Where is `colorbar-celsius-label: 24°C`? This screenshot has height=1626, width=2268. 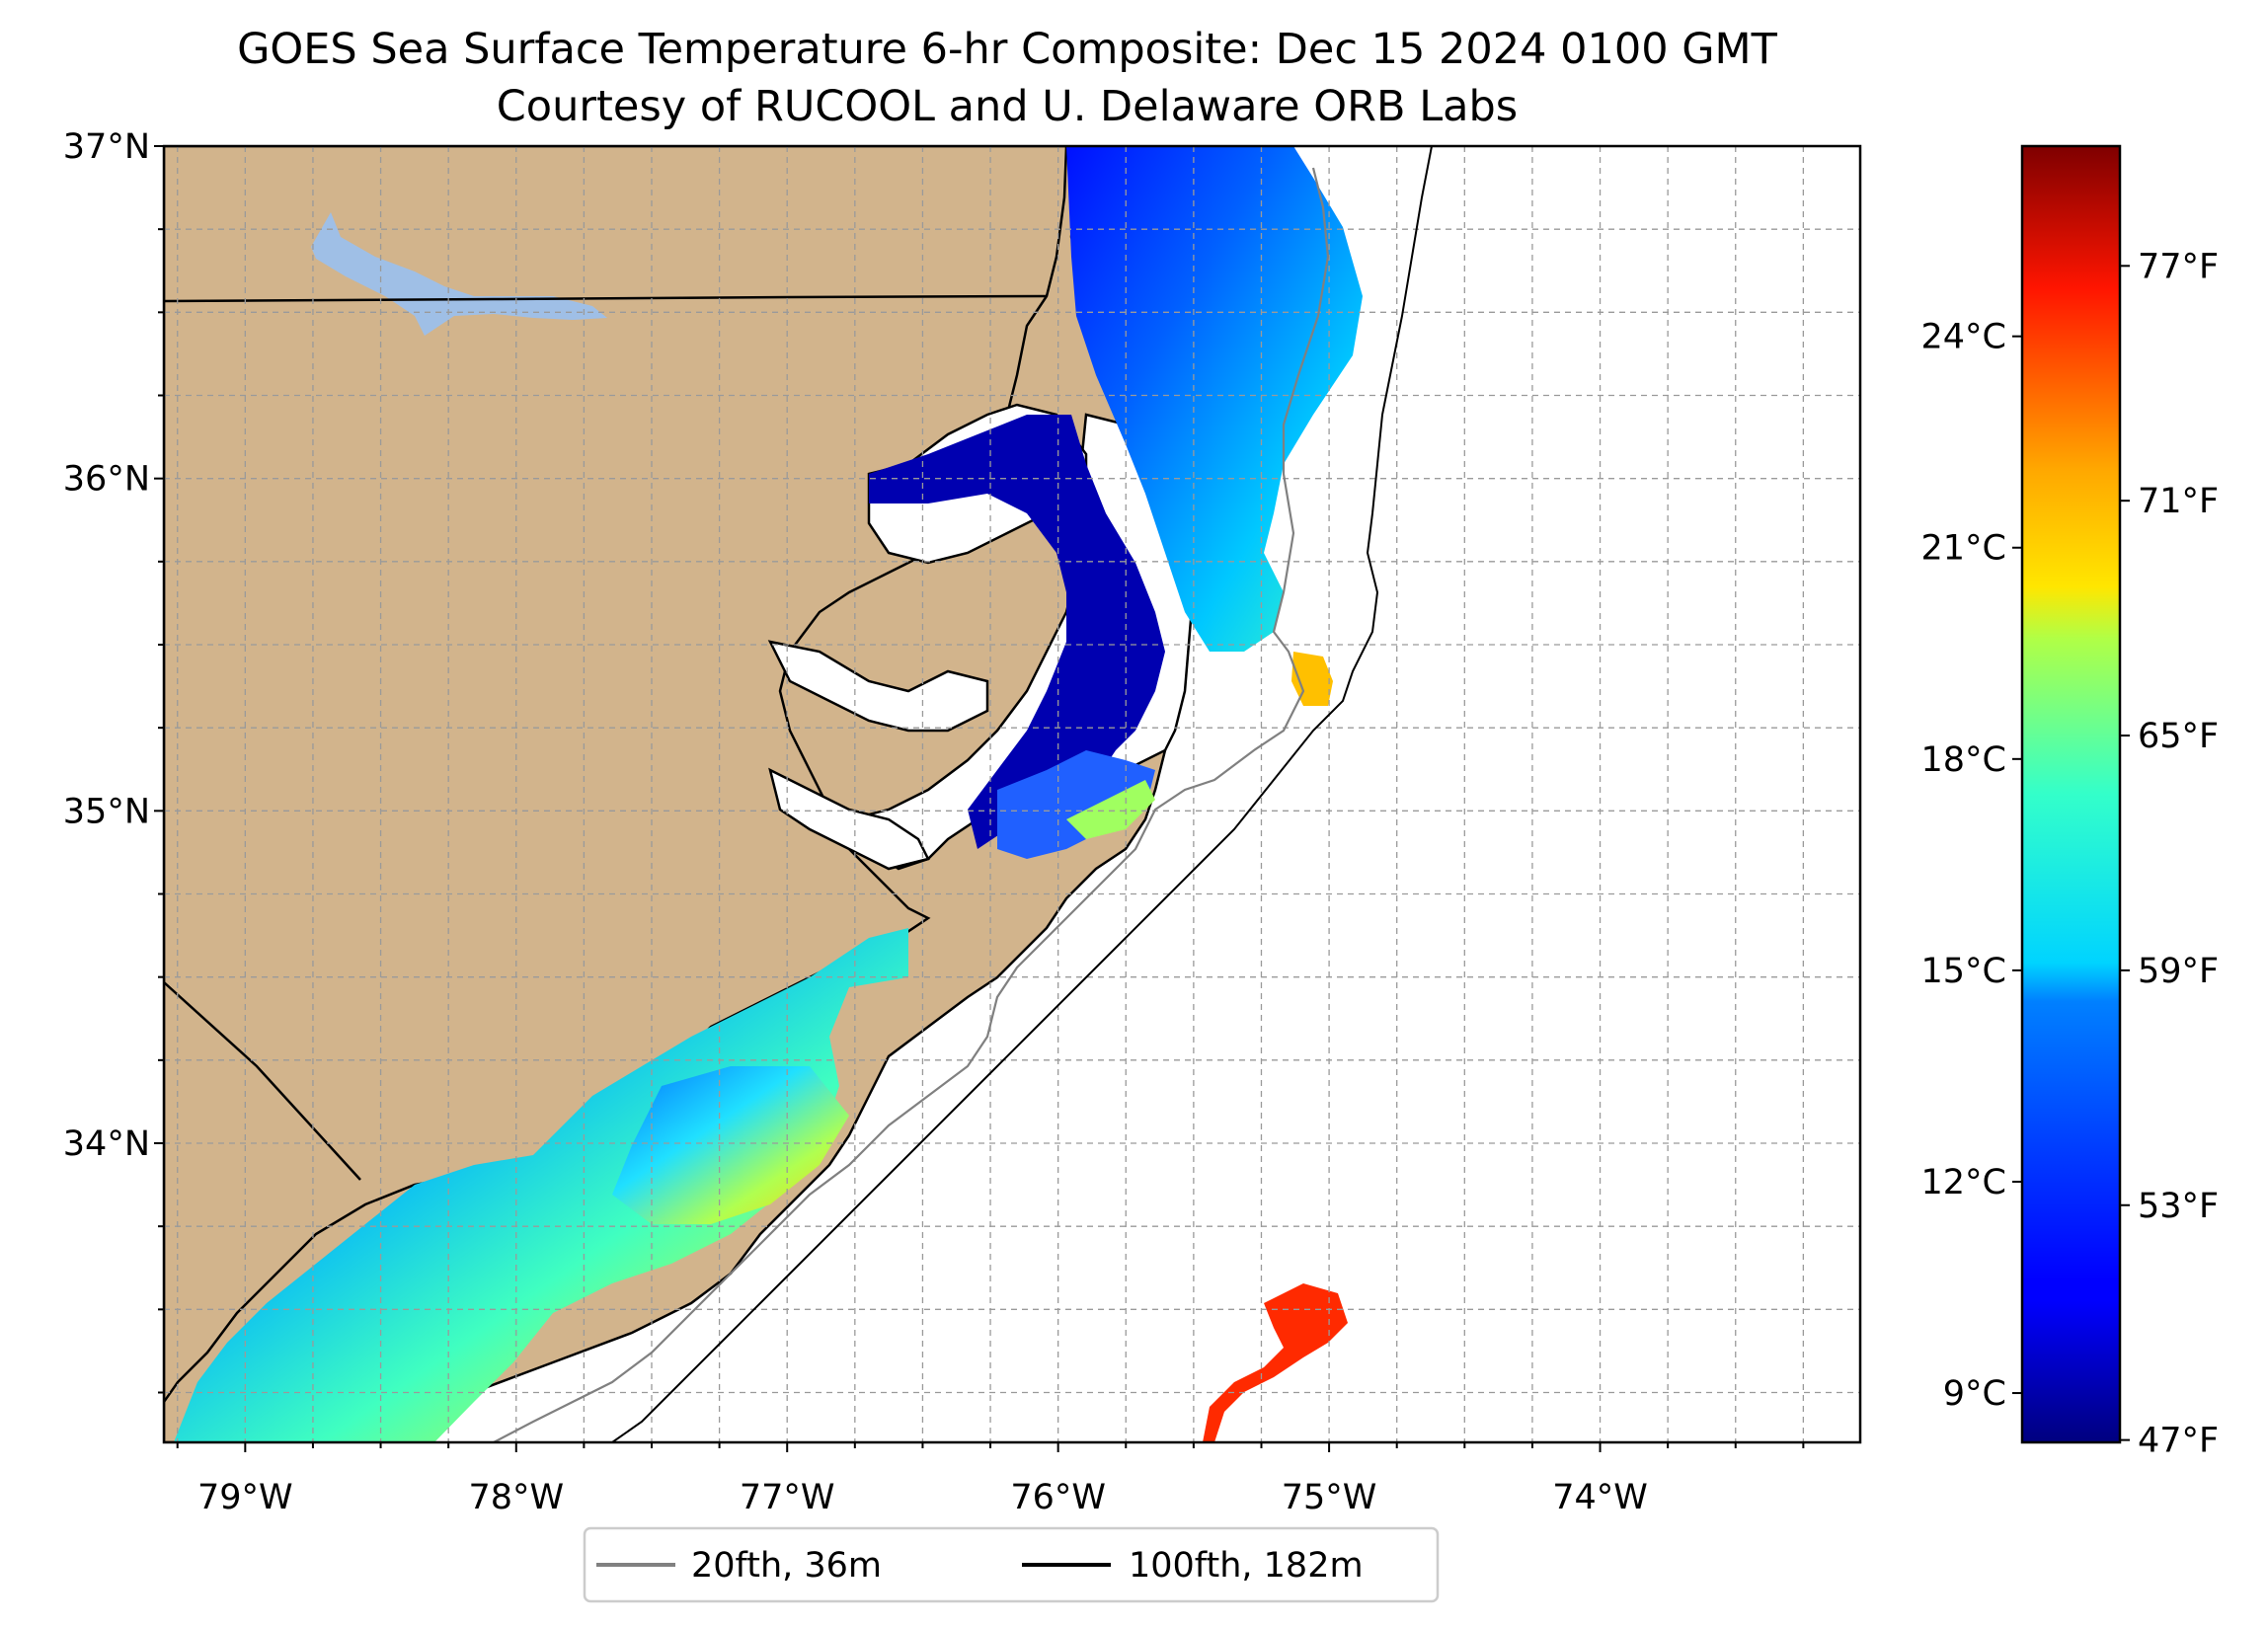
colorbar-celsius-label: 24°C is located at coordinates (1963, 337).